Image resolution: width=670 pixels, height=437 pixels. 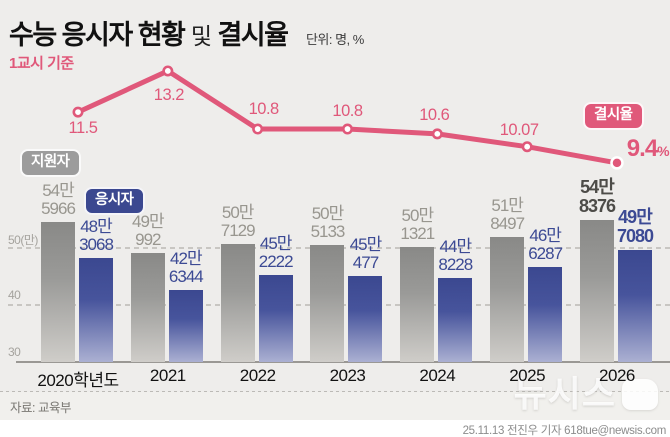 I want to click on absence-rate-value-label: 10.07, so click(x=519, y=129).